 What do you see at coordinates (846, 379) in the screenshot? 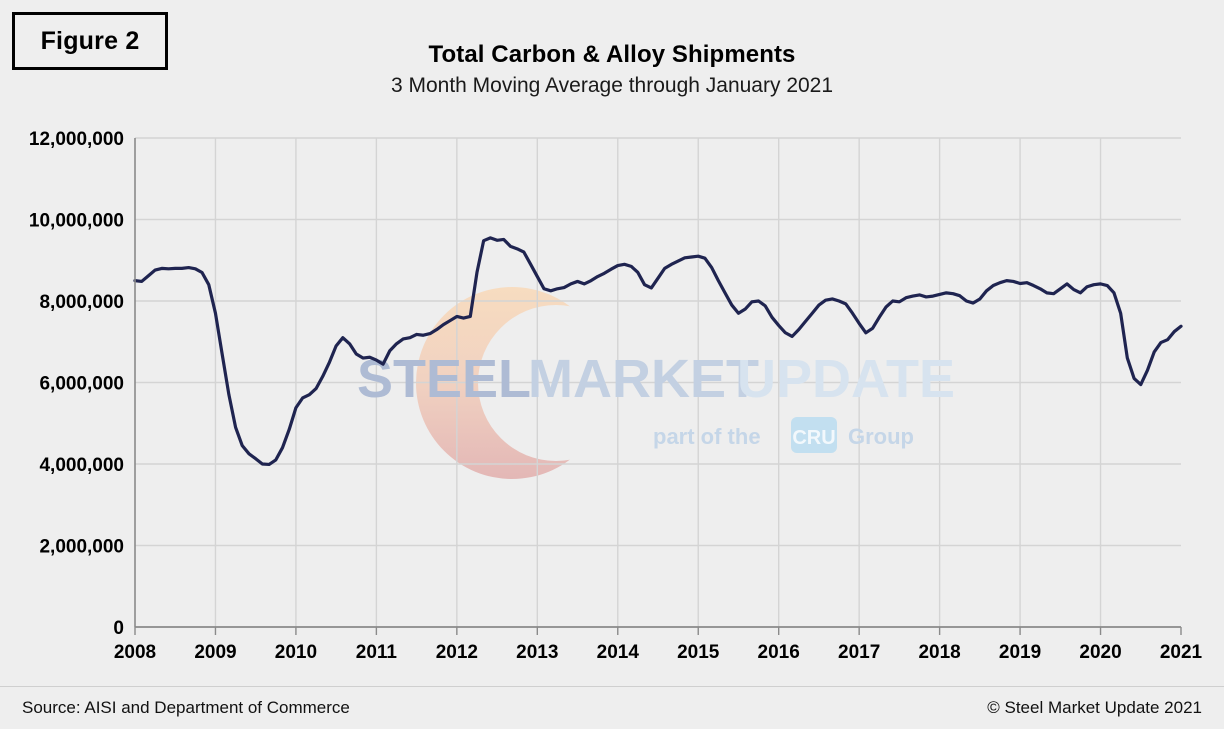
I see `watermark-update-text: UPDATE` at bounding box center [846, 379].